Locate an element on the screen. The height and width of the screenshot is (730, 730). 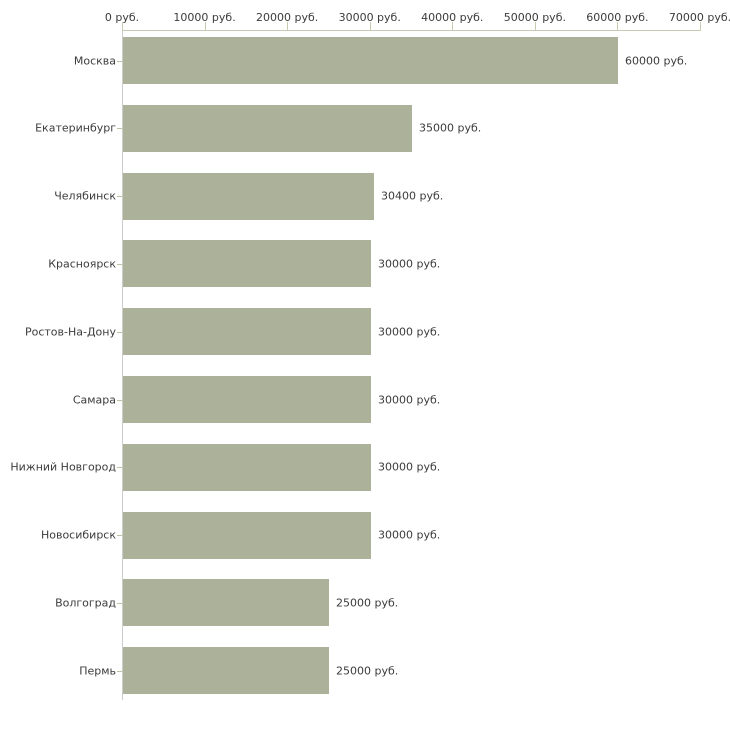
category-label: Ростов-На-Дону is located at coordinates (70, 332).